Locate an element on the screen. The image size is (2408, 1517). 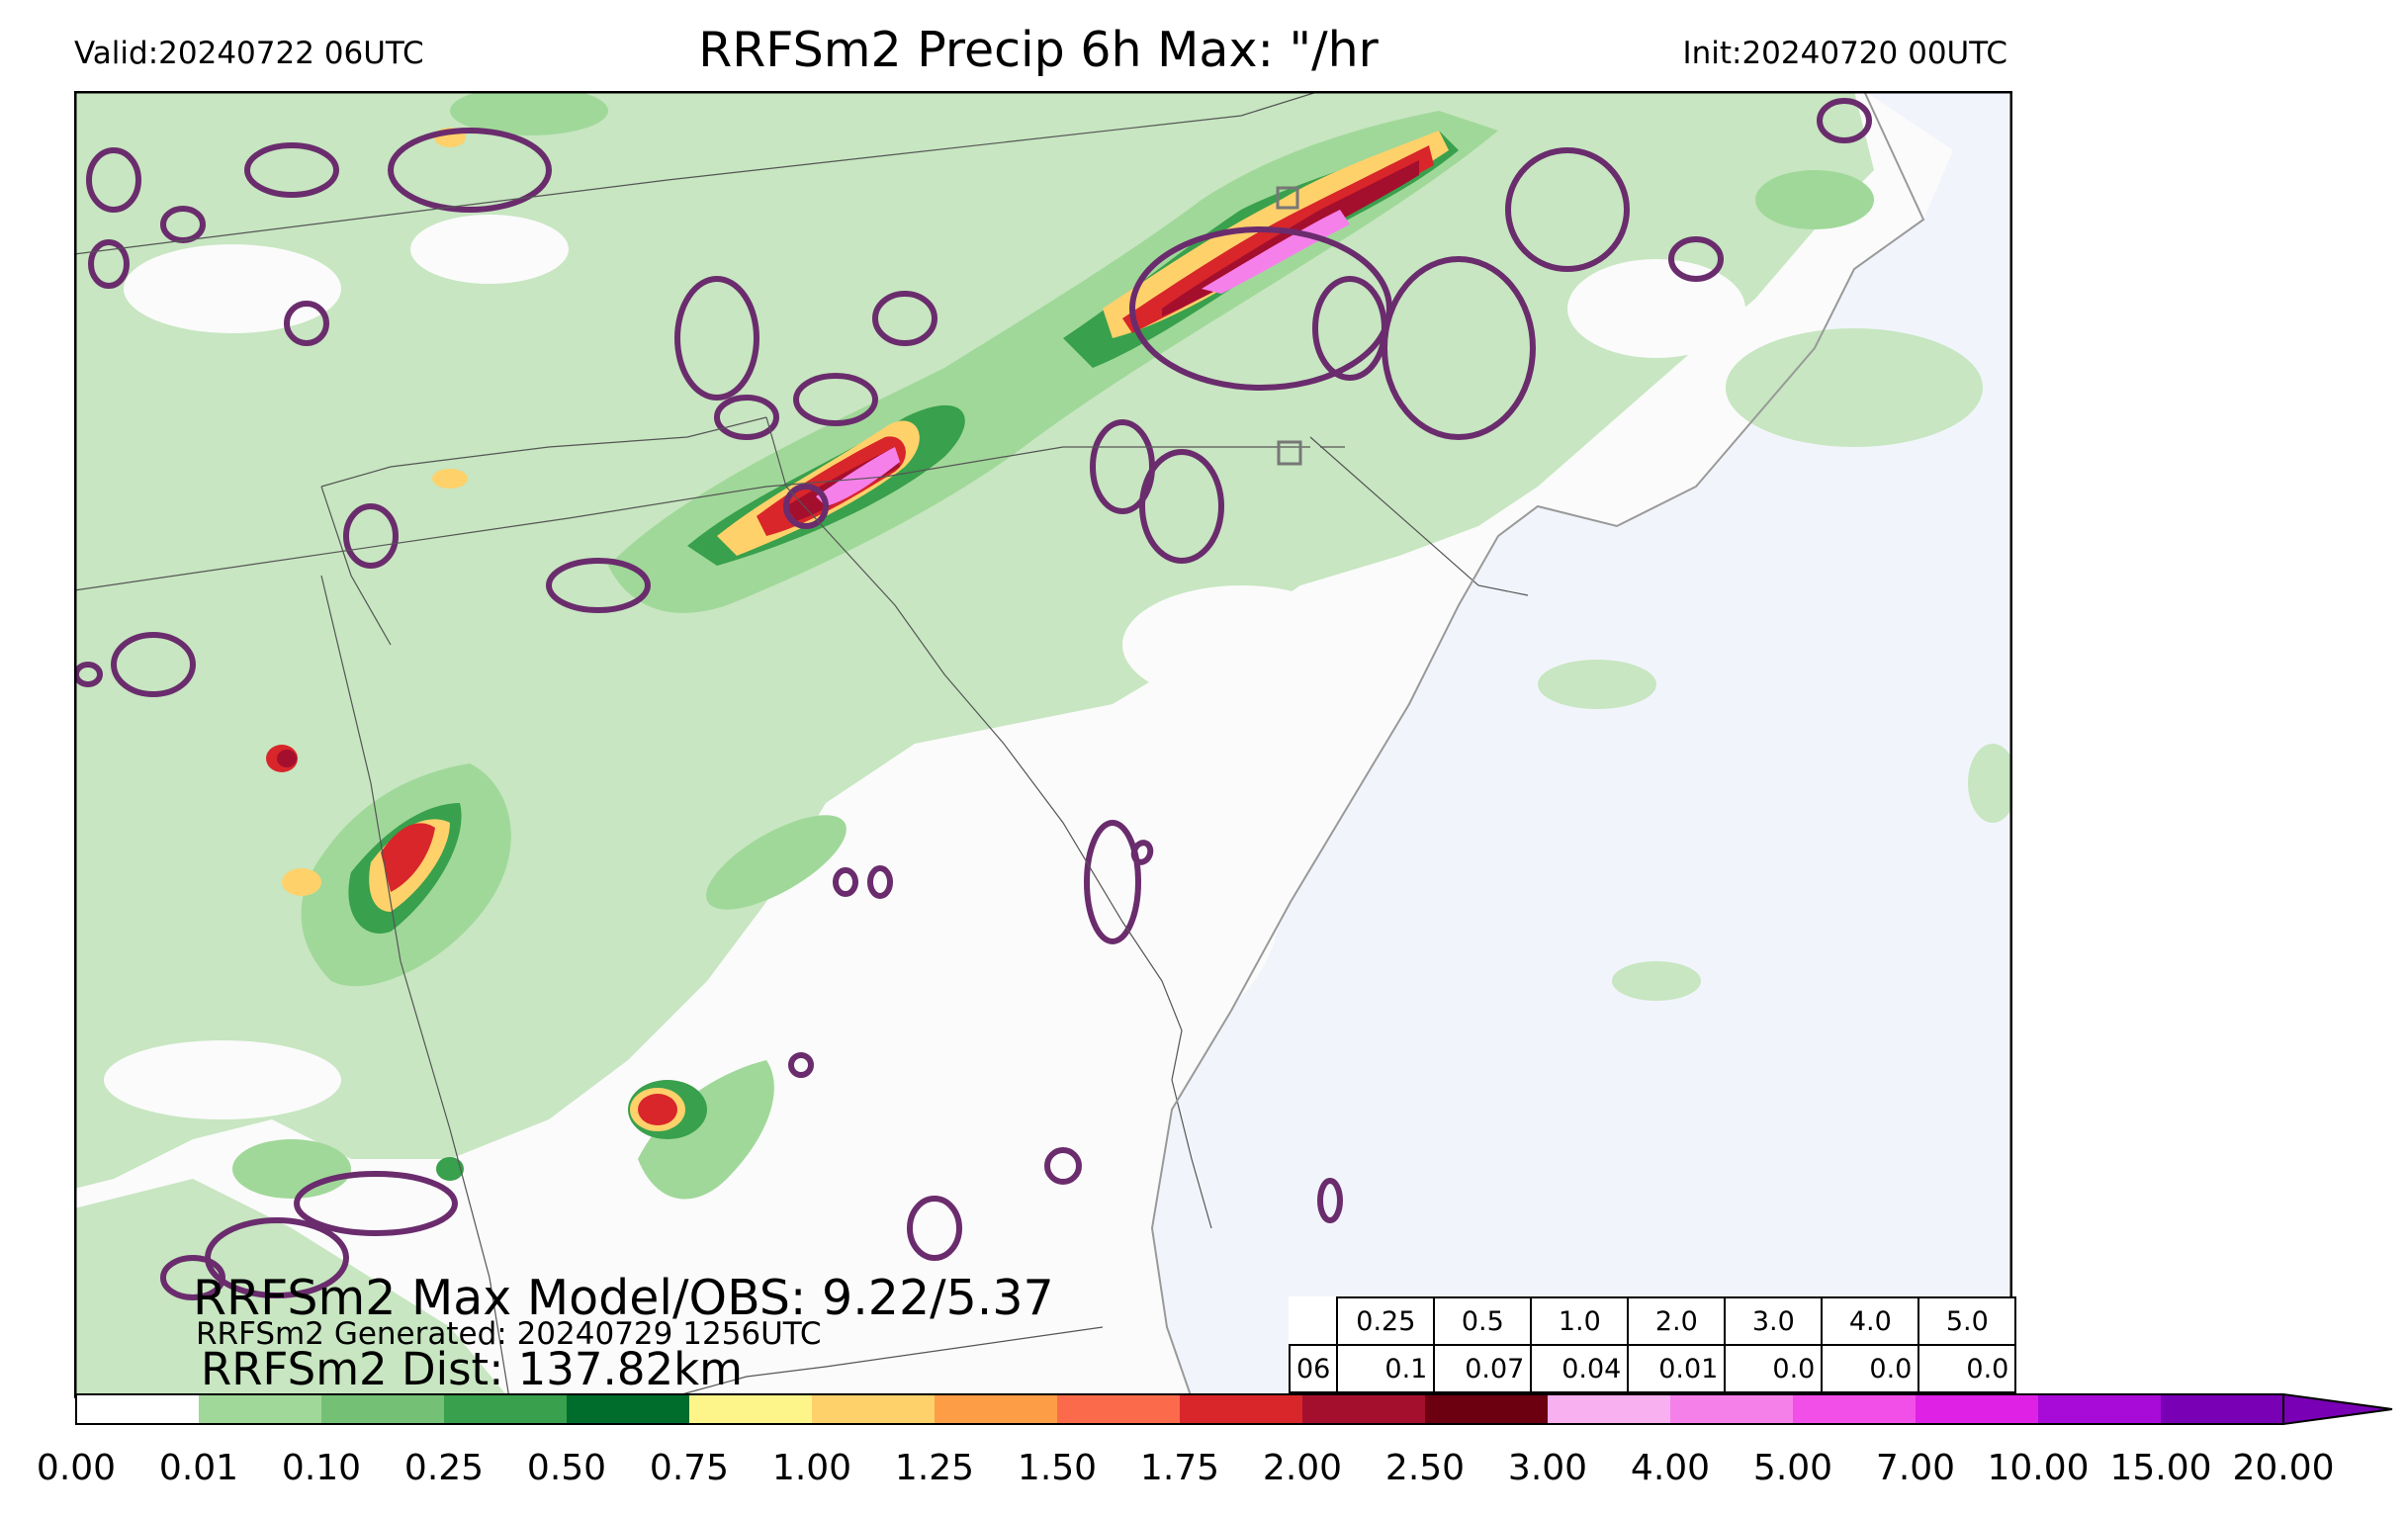
init-time: Init:20240720 00UTC is located at coordinates (1844, 53).